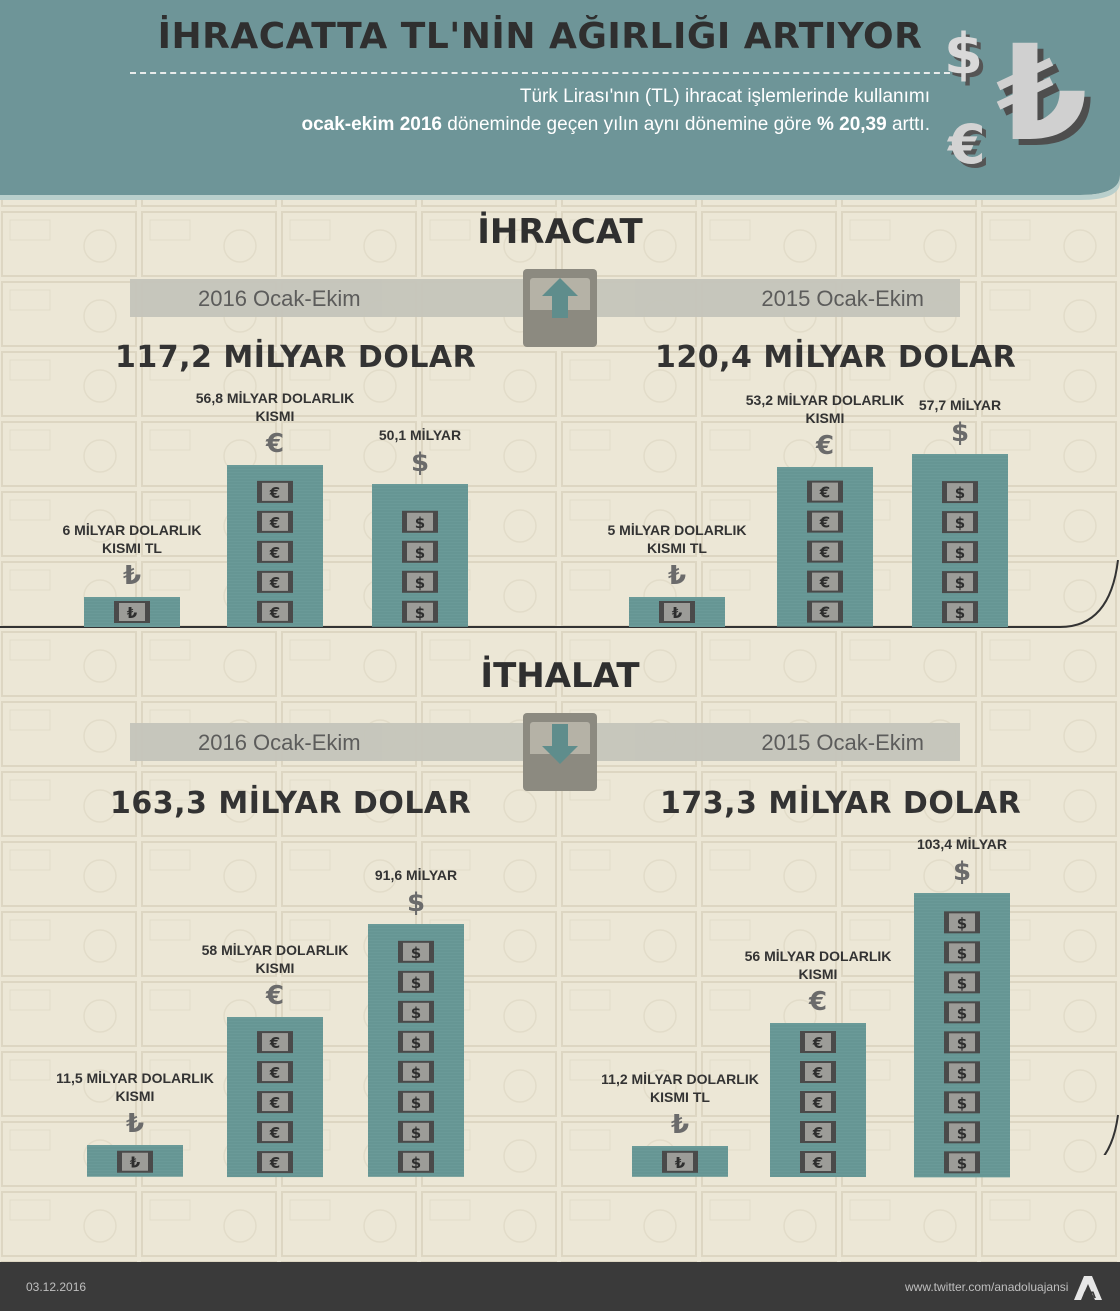 The image size is (1120, 1311). What do you see at coordinates (560, 232) in the screenshot?
I see `export-section-title: İHRACAT` at bounding box center [560, 232].